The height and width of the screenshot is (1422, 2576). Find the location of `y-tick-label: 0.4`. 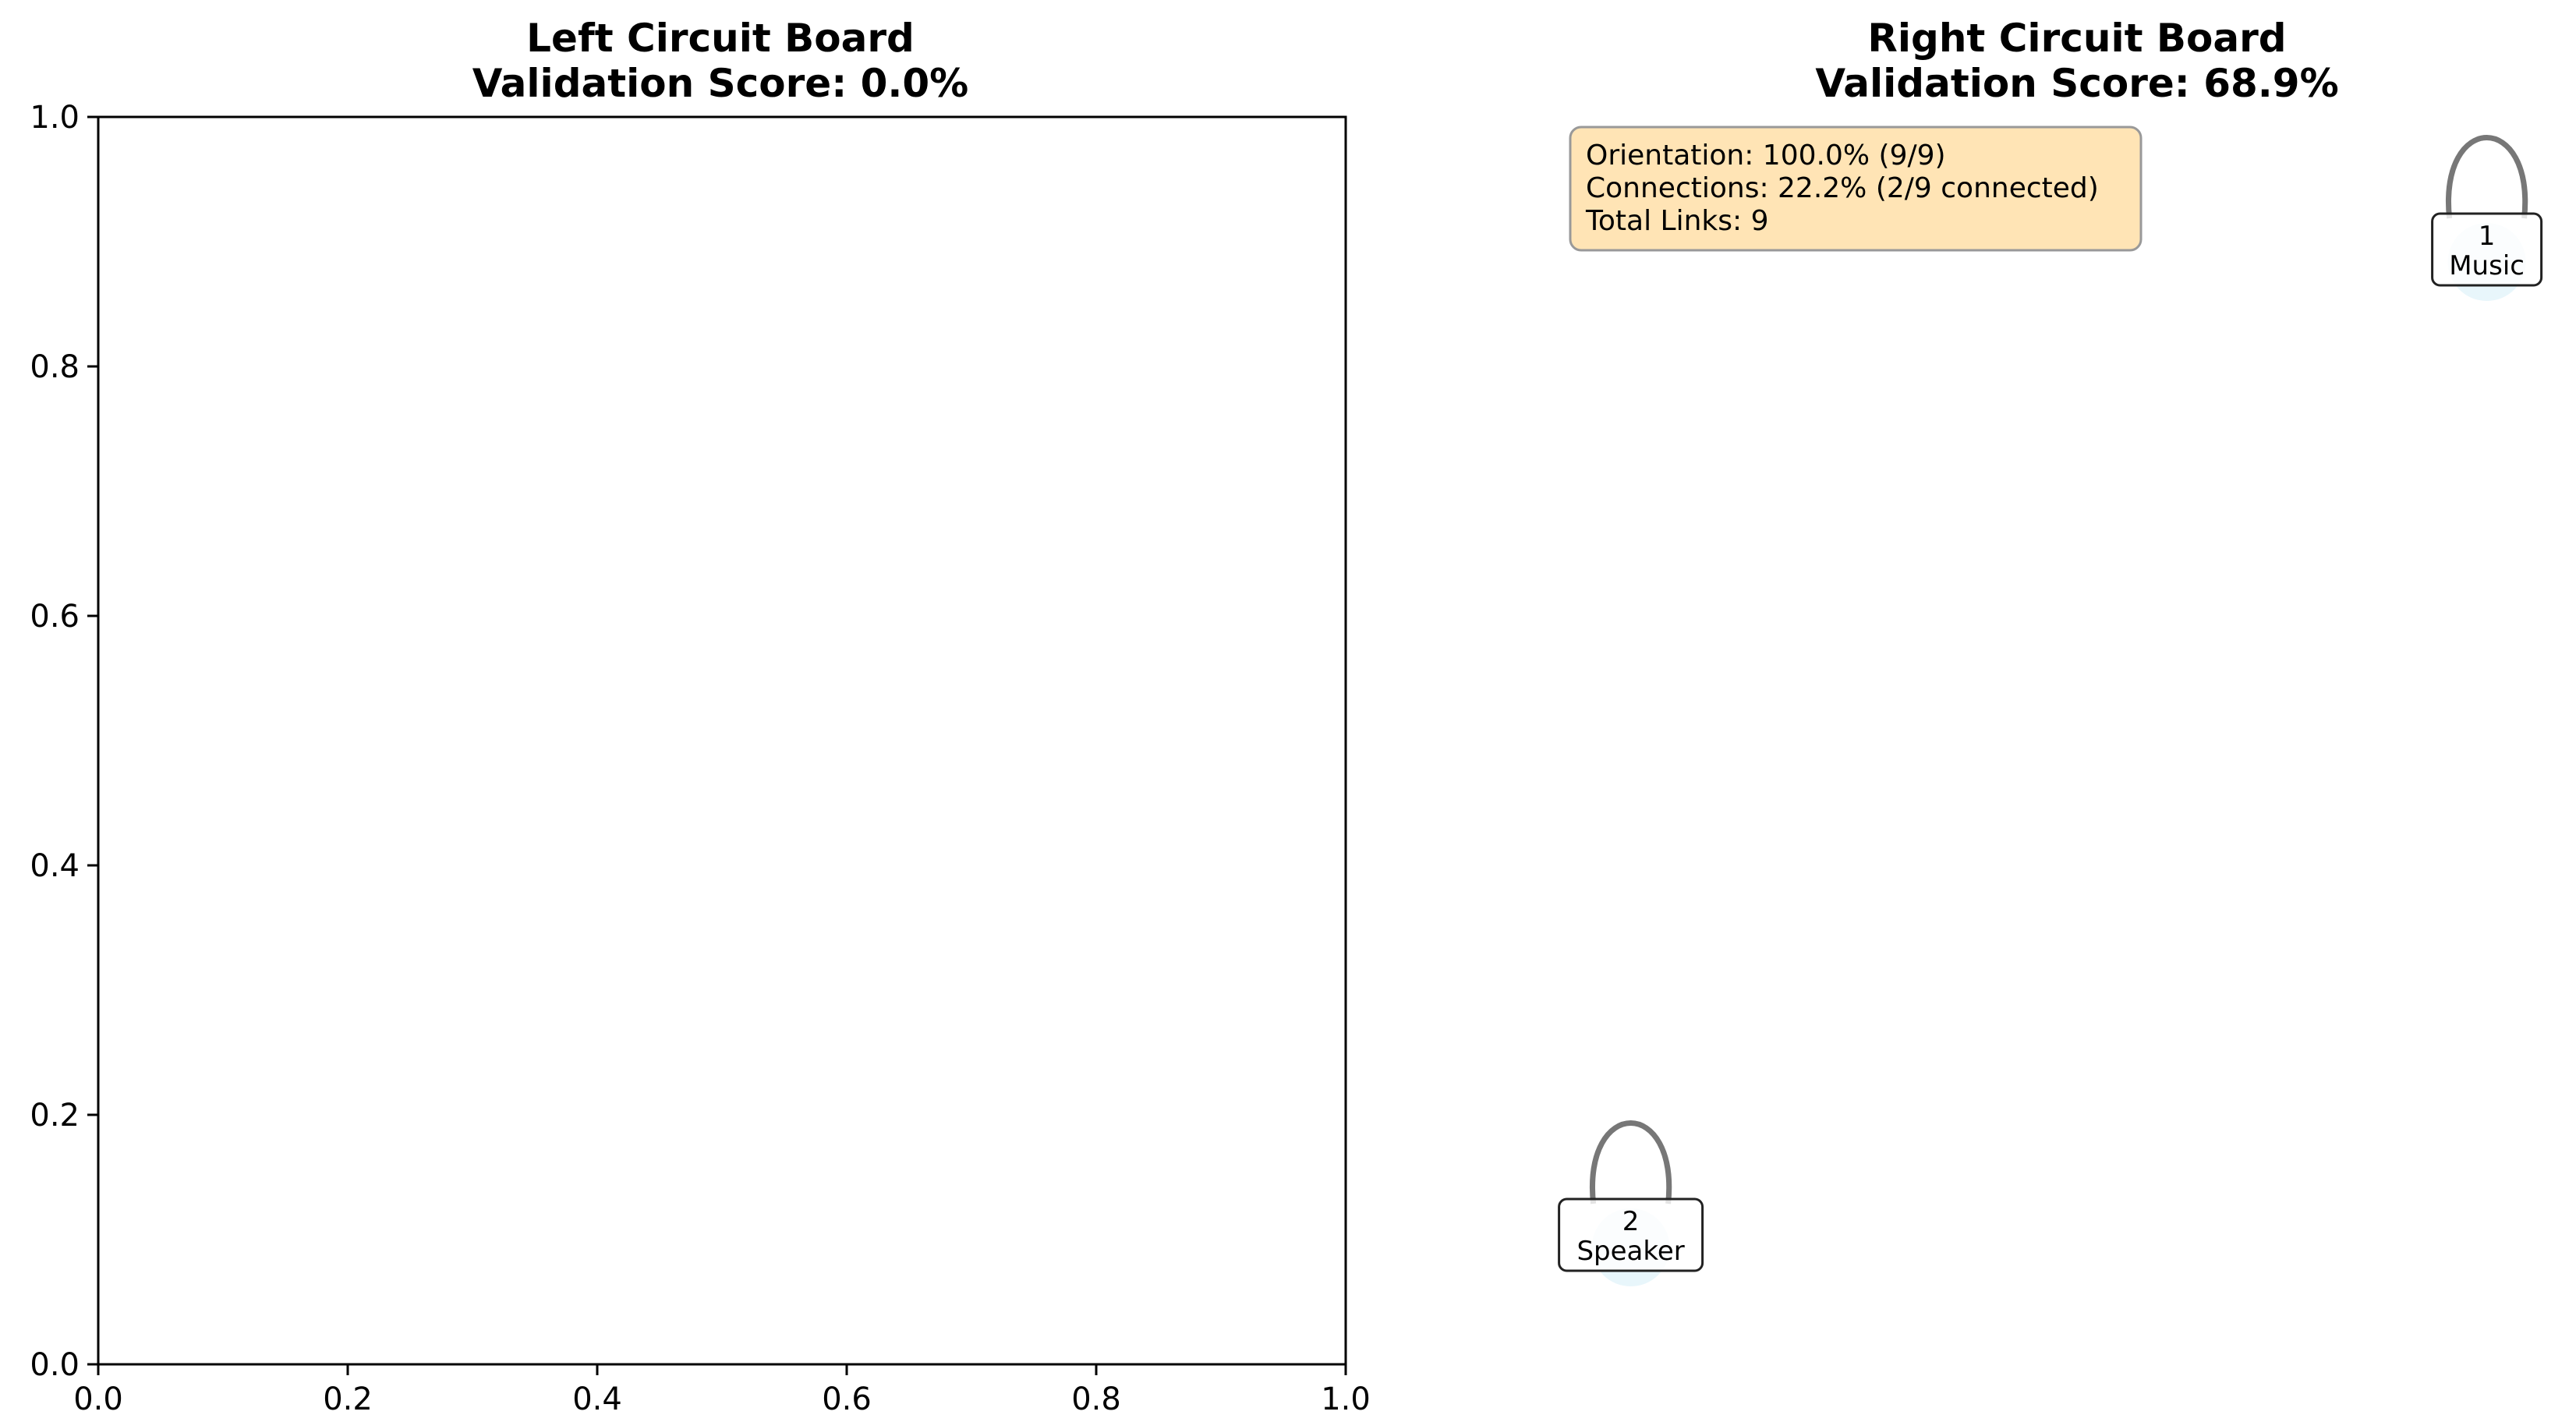

y-tick-label: 0.4 is located at coordinates (55, 866).